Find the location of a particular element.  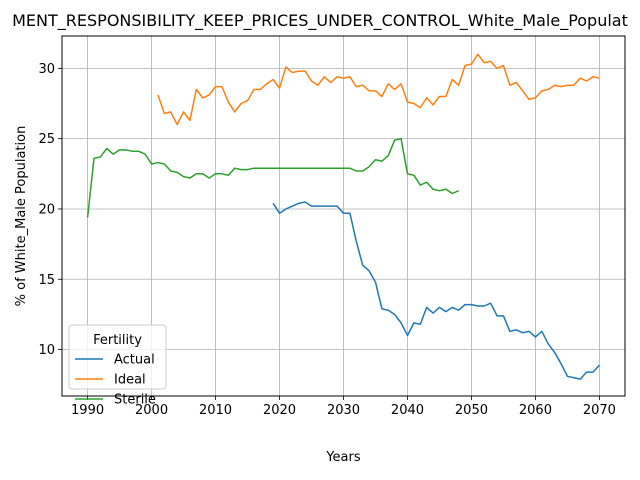

x-tick-label: 2050 is located at coordinates (471, 410).